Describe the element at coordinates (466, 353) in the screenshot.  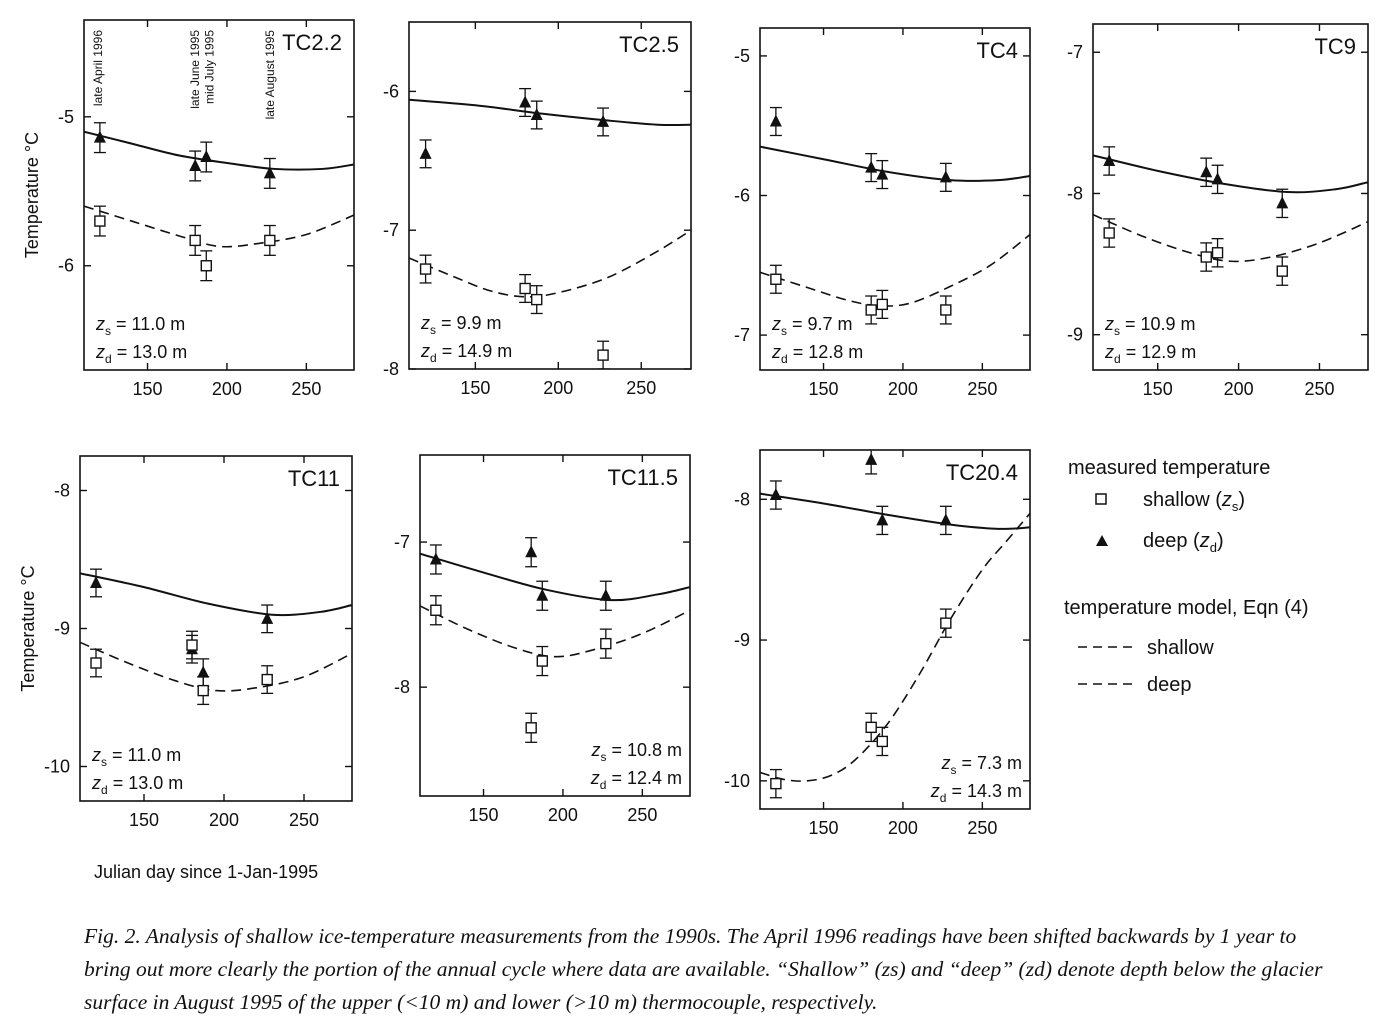
I see `zd-annotation: zd = 14.9 m` at that location.